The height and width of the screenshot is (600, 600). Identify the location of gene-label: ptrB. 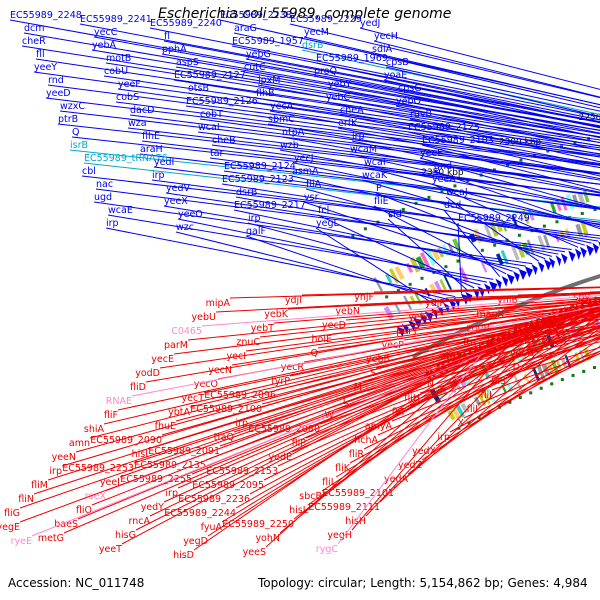
(68, 119).